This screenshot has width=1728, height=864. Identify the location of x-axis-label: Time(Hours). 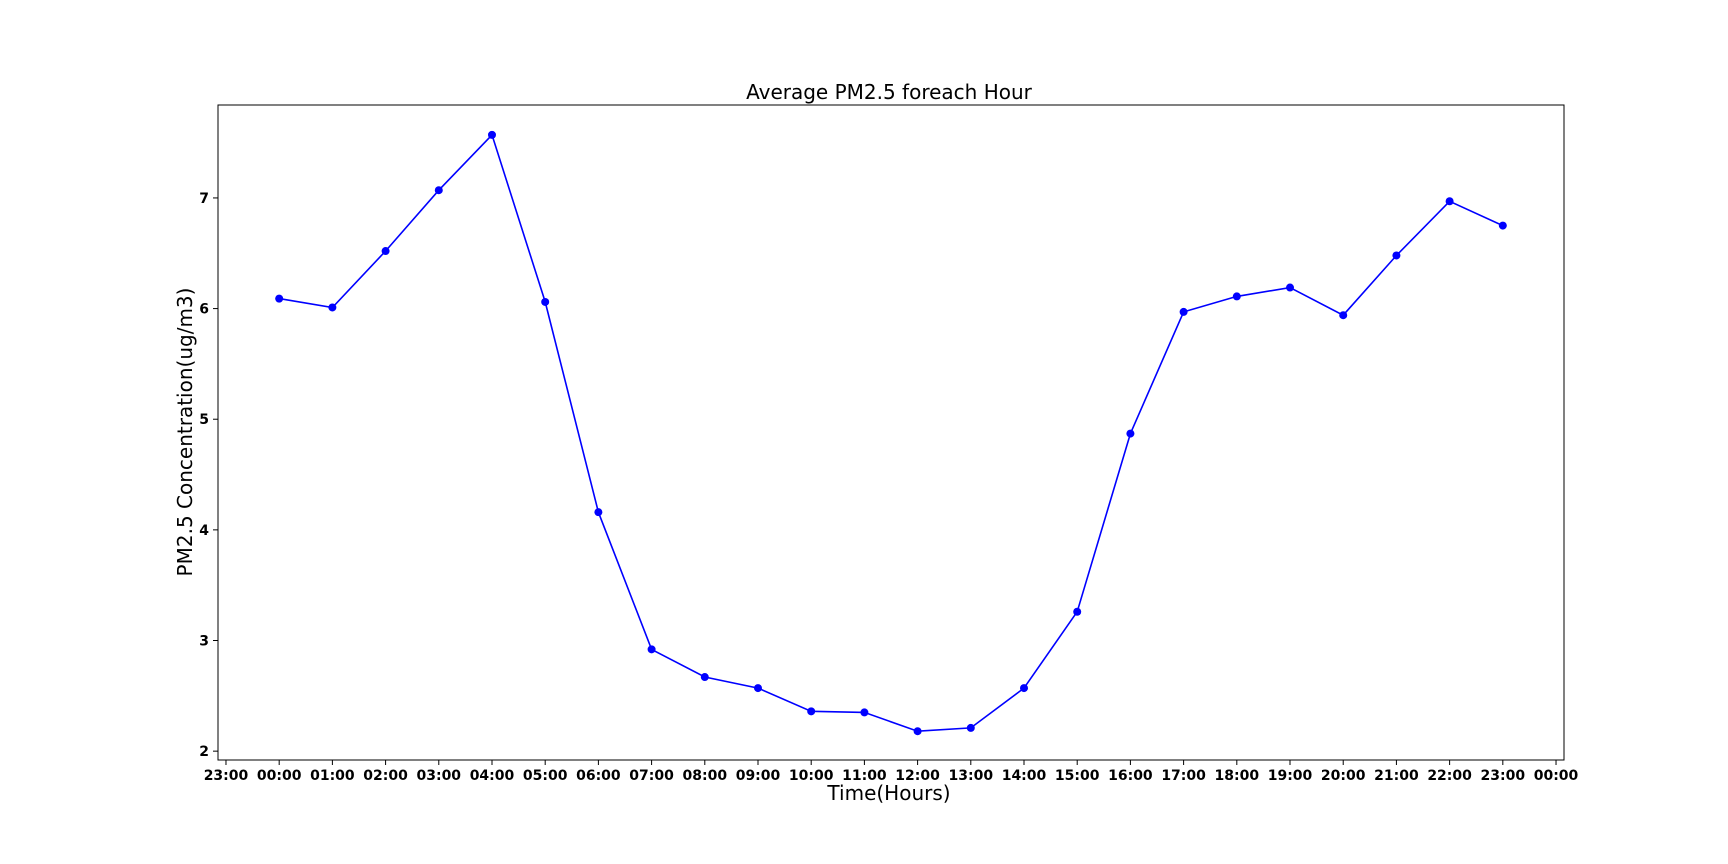
(888, 793).